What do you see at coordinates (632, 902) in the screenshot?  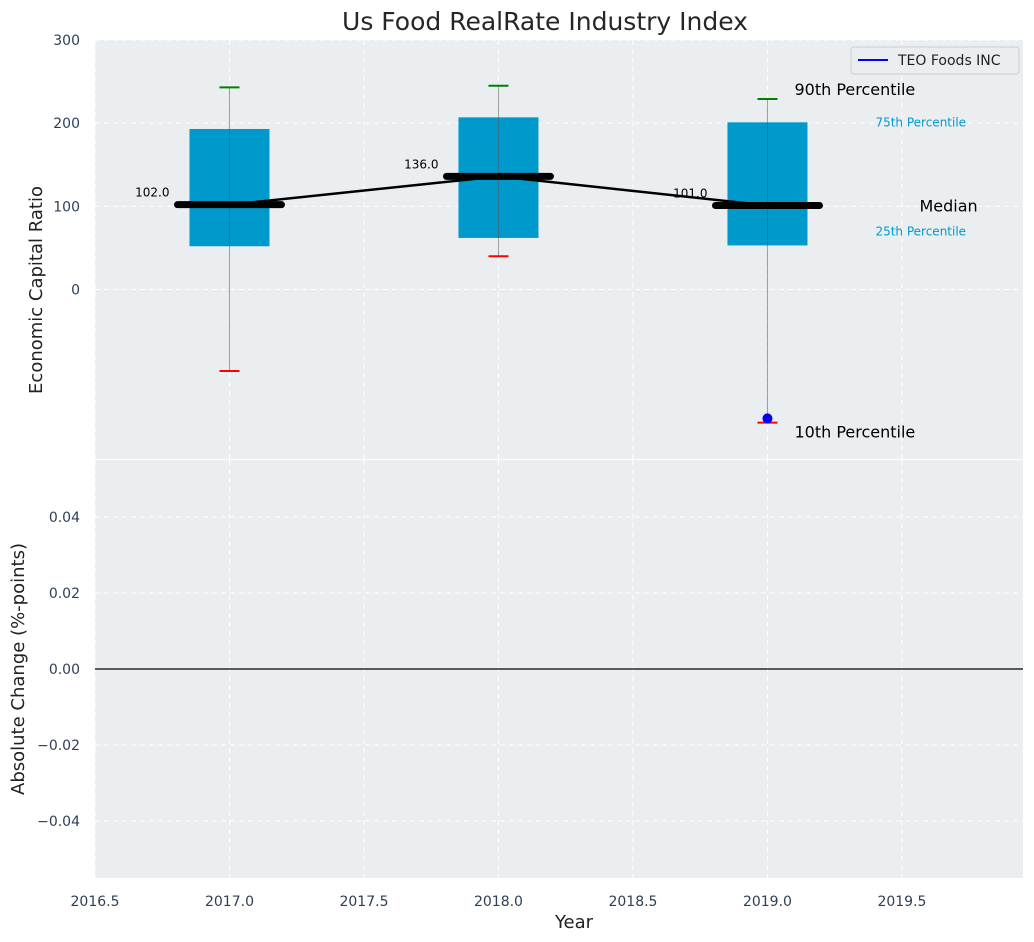 I see `x-tick-label: 2018.5` at bounding box center [632, 902].